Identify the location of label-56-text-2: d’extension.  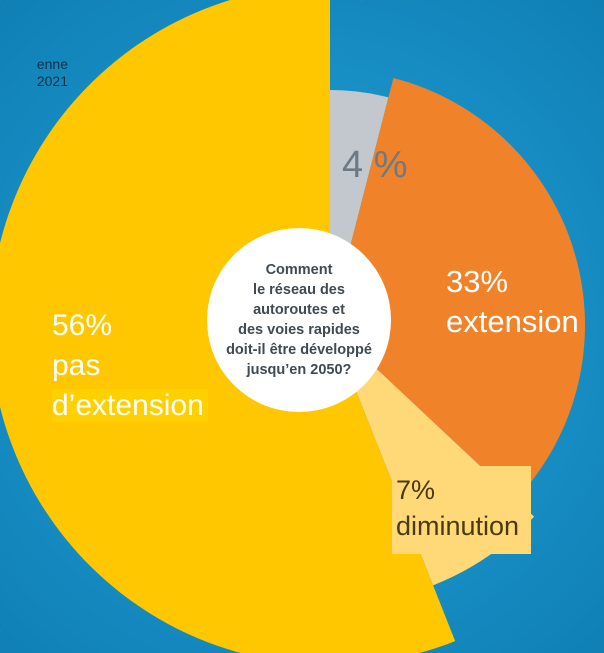
(130, 405).